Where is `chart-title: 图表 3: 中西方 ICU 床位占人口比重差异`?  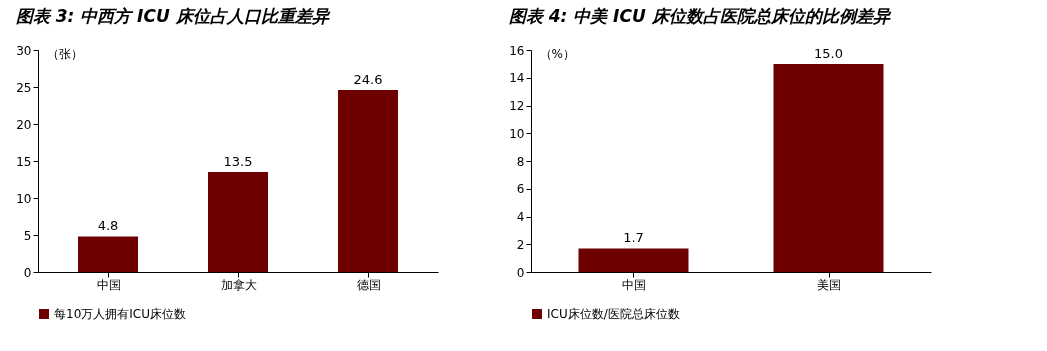
chart-title: 图表 3: 中西方 ICU 床位占人口比重差异 is located at coordinates (173, 16).